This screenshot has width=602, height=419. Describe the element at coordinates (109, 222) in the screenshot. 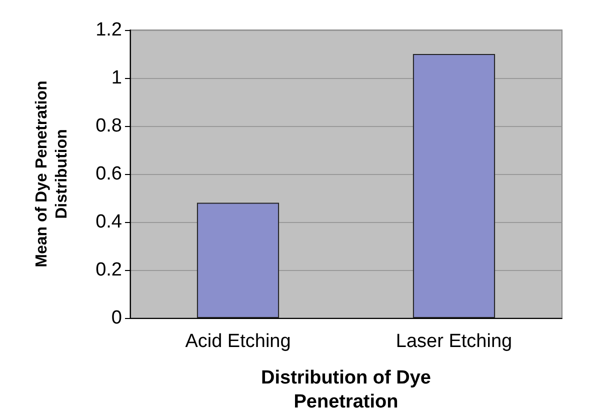

I see `y-tick-label: 0.4` at that location.